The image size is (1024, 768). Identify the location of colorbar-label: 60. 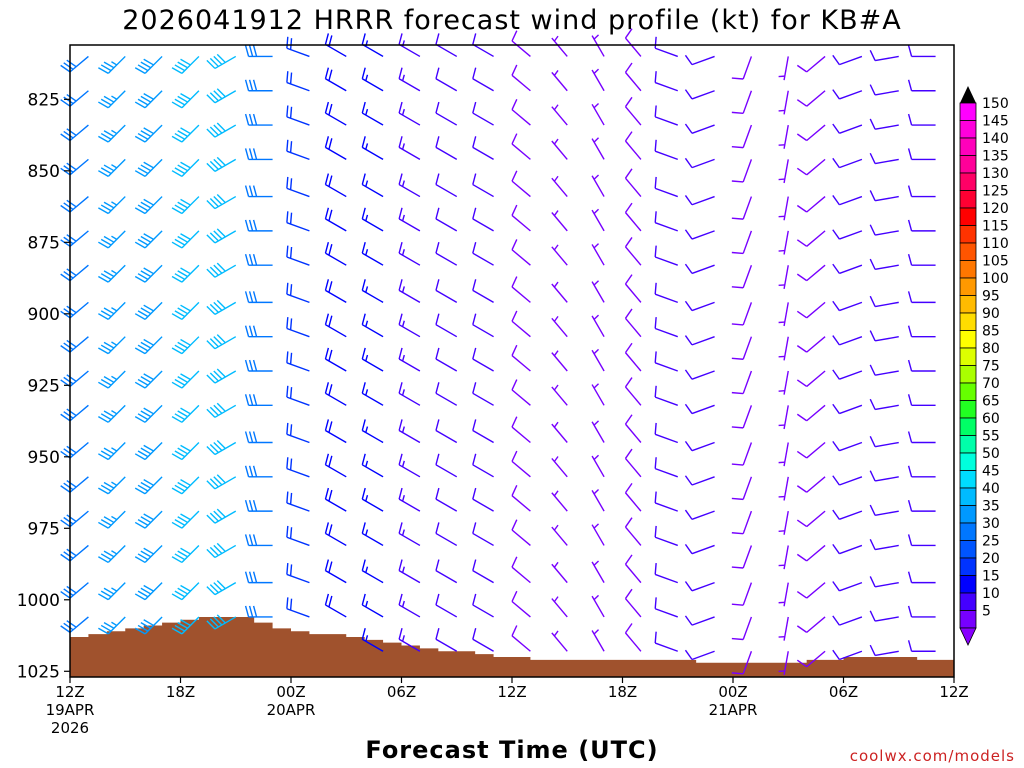
(991, 419).